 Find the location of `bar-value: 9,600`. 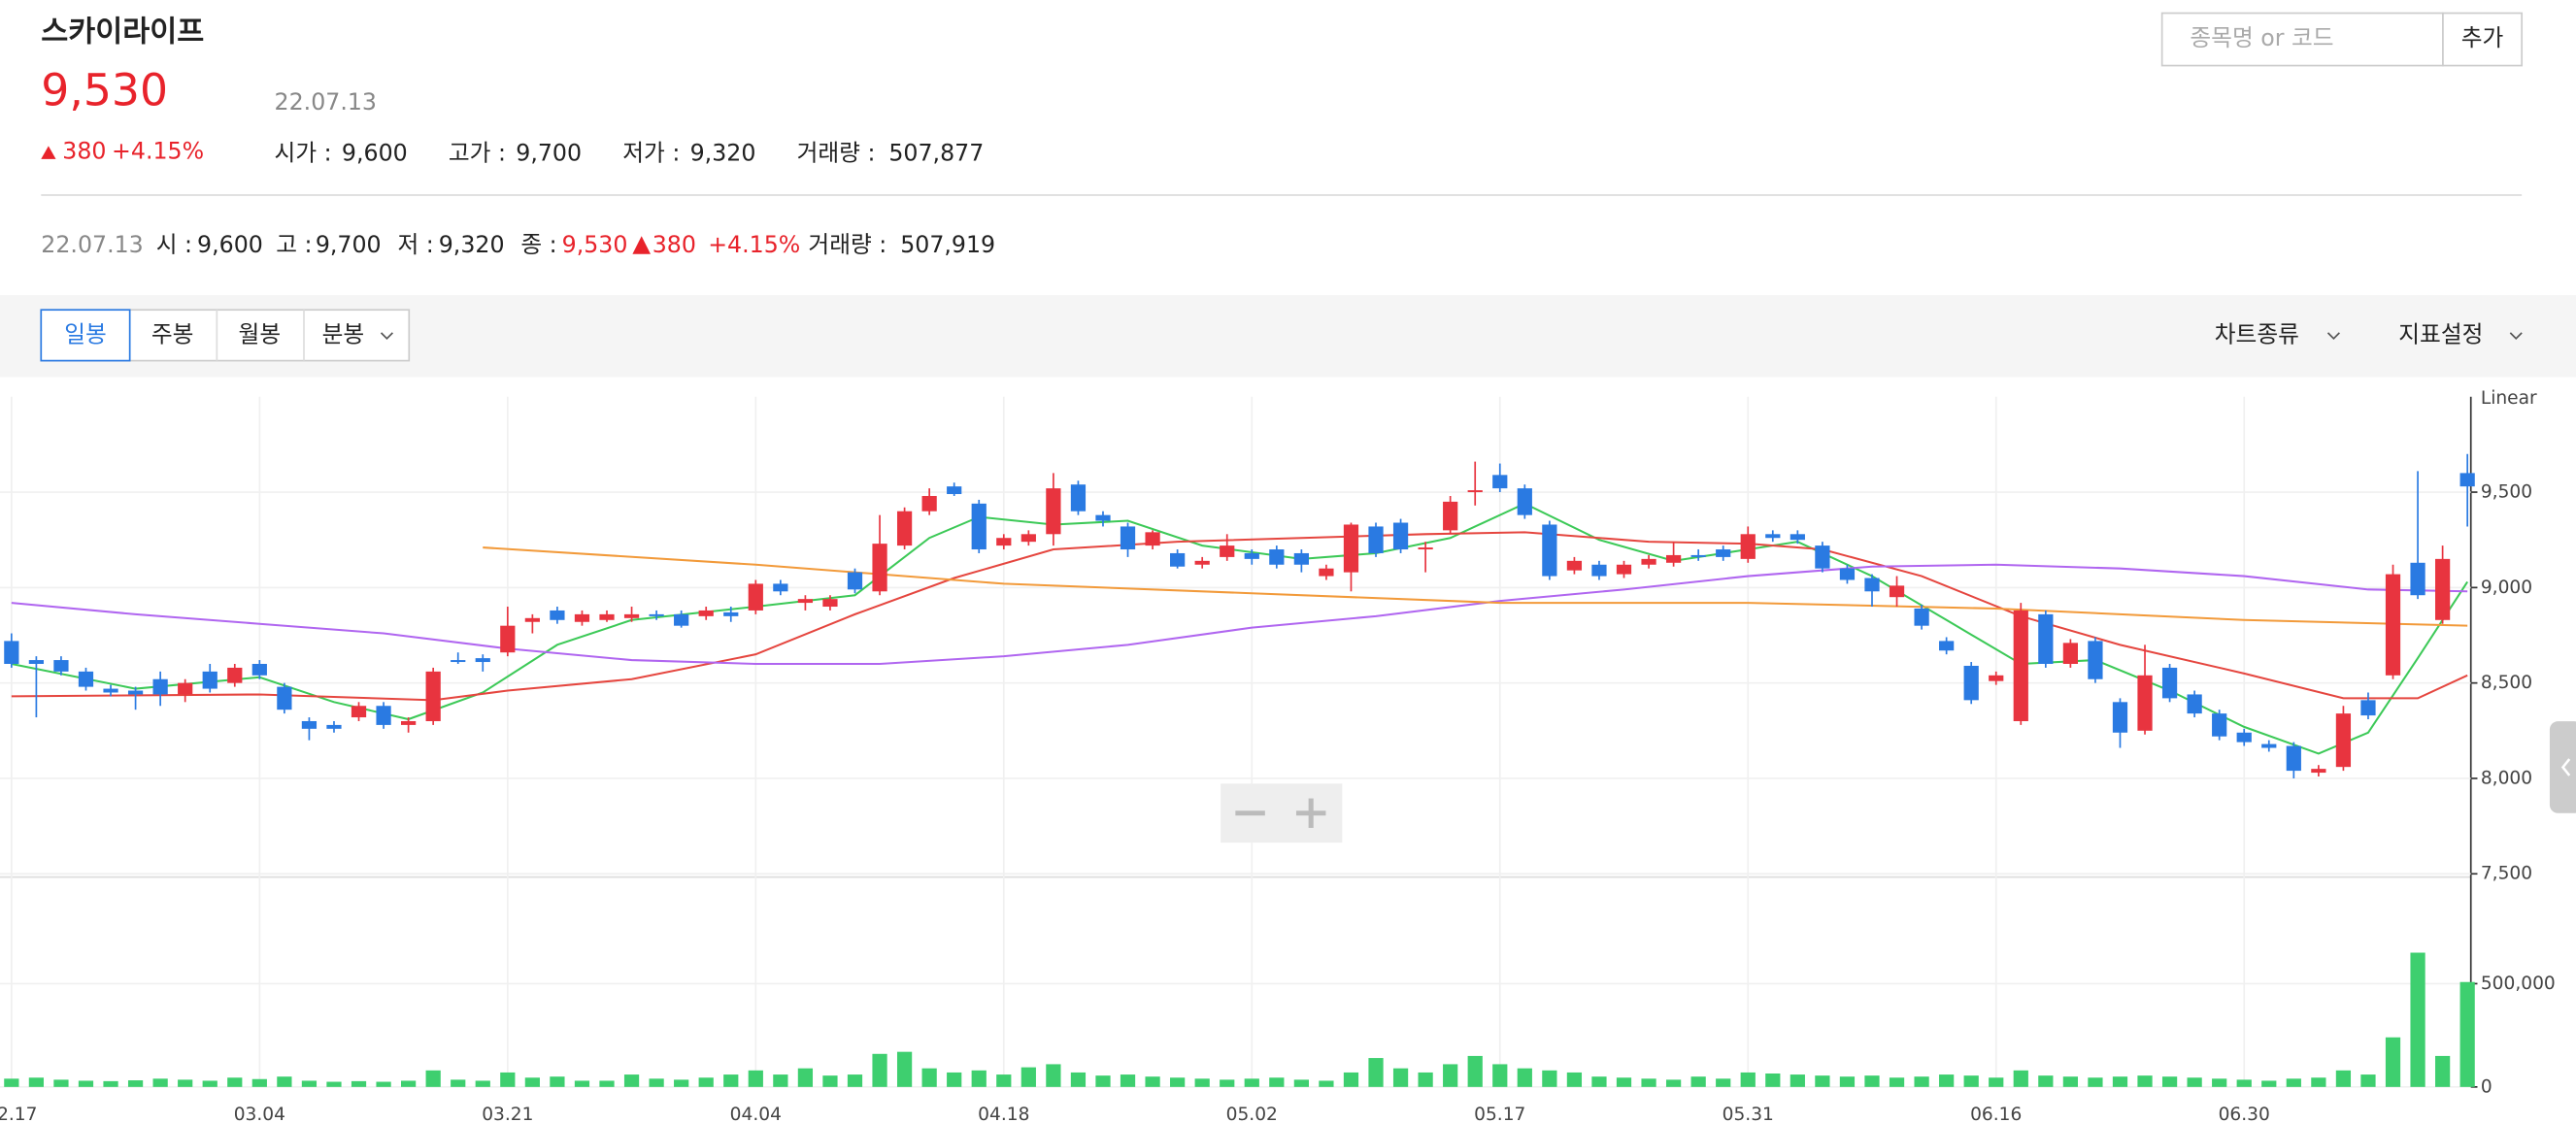

bar-value: 9,600 is located at coordinates (230, 245).